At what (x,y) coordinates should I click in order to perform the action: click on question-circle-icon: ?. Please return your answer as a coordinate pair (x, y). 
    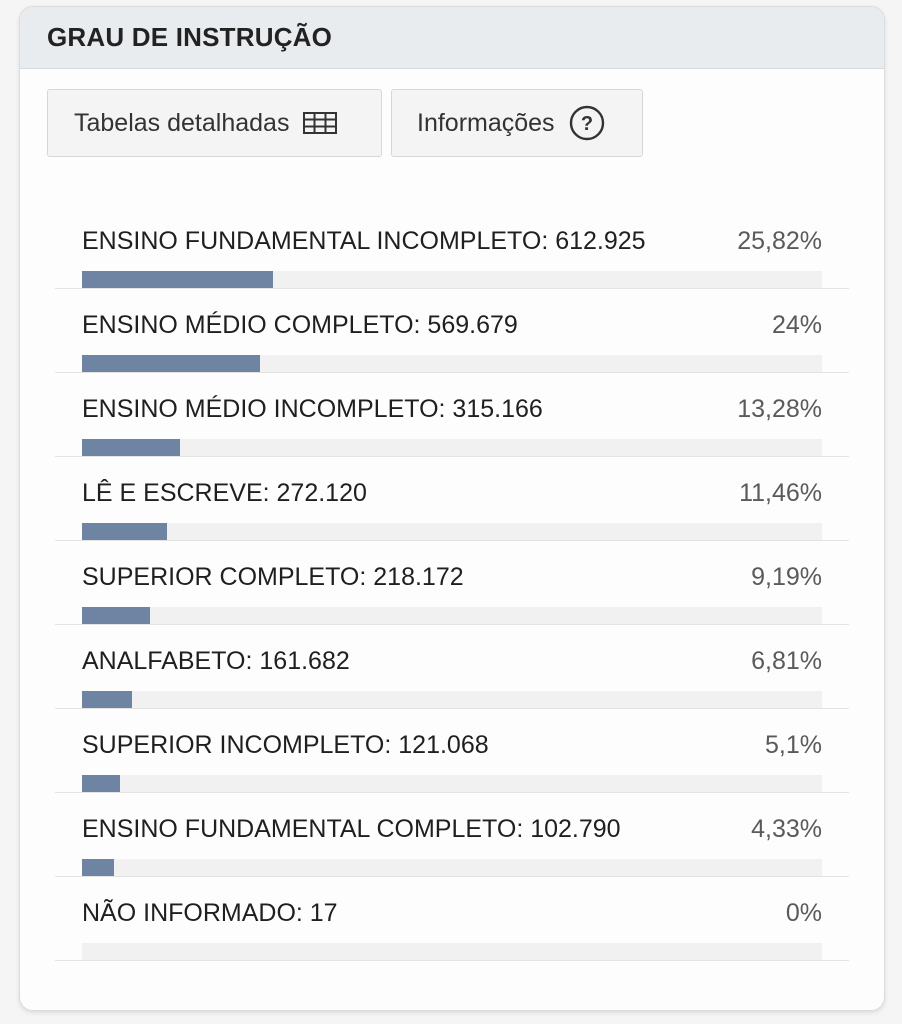
    Looking at the image, I should click on (587, 123).